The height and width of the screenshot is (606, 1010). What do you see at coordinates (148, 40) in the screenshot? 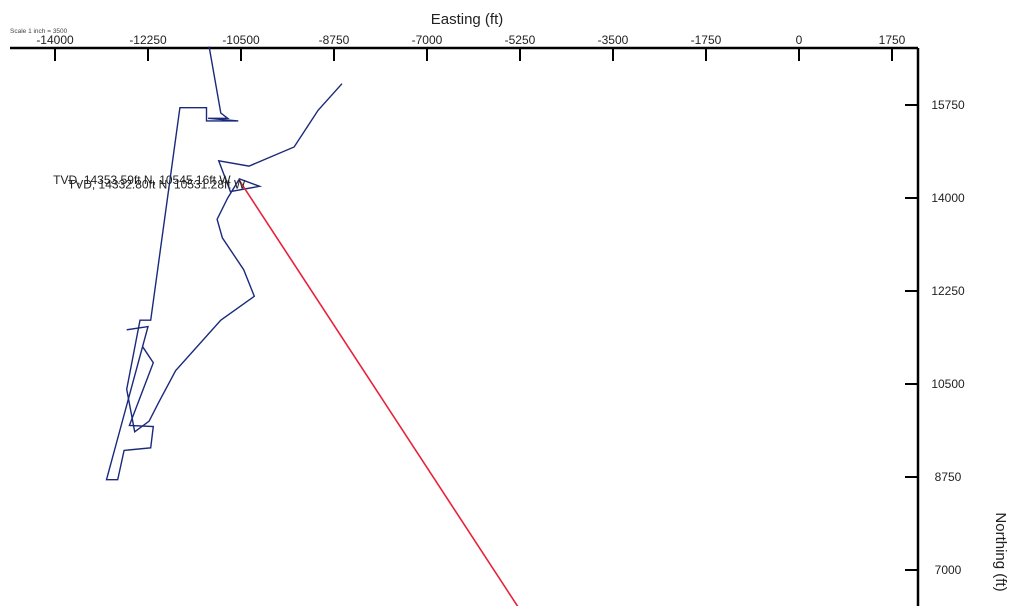
I see `x-tick-label: -12250` at bounding box center [148, 40].